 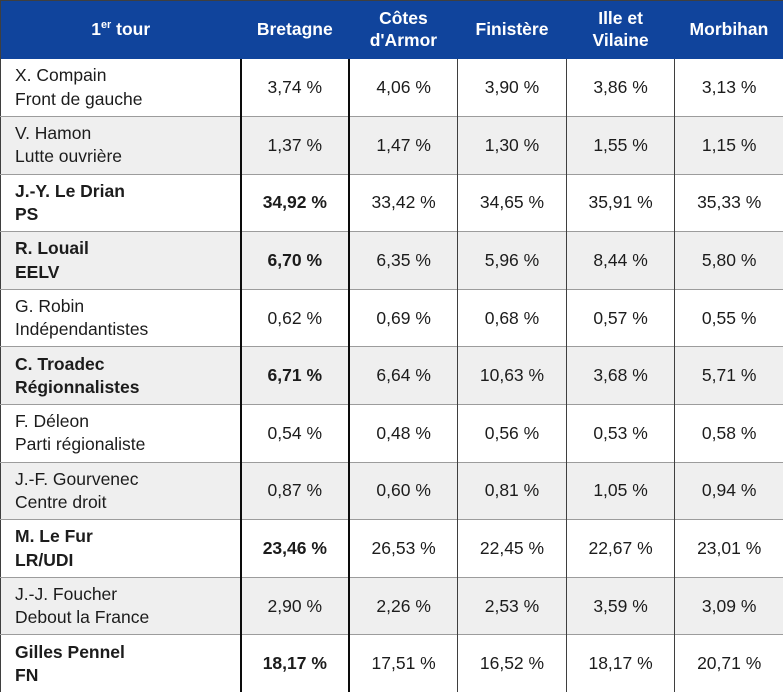 I want to click on value-cell: 6,64 %, so click(x=403, y=375).